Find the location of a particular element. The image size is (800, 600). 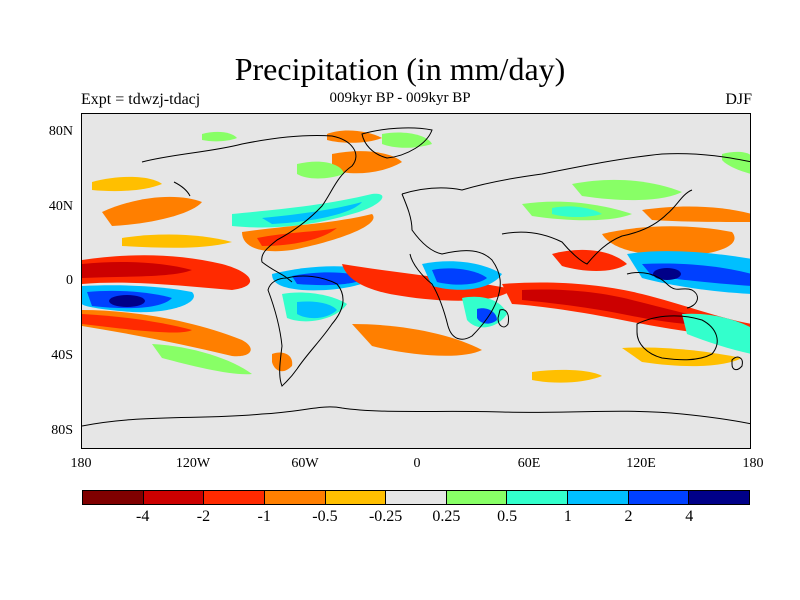

lat-tick-label: 0 is located at coordinates (69, 280).